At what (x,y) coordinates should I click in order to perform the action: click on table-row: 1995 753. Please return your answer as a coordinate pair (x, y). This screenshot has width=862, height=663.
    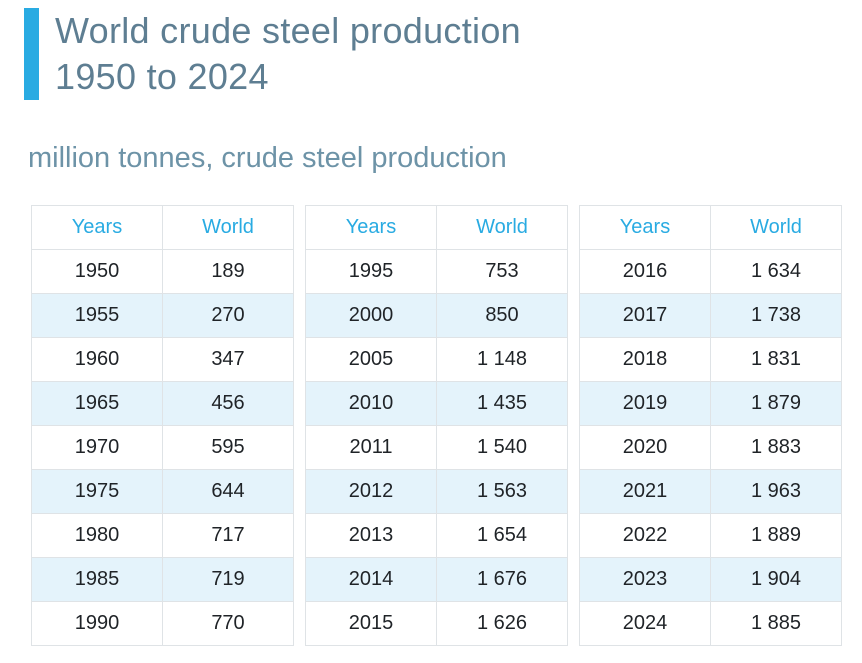
    Looking at the image, I should click on (436, 271).